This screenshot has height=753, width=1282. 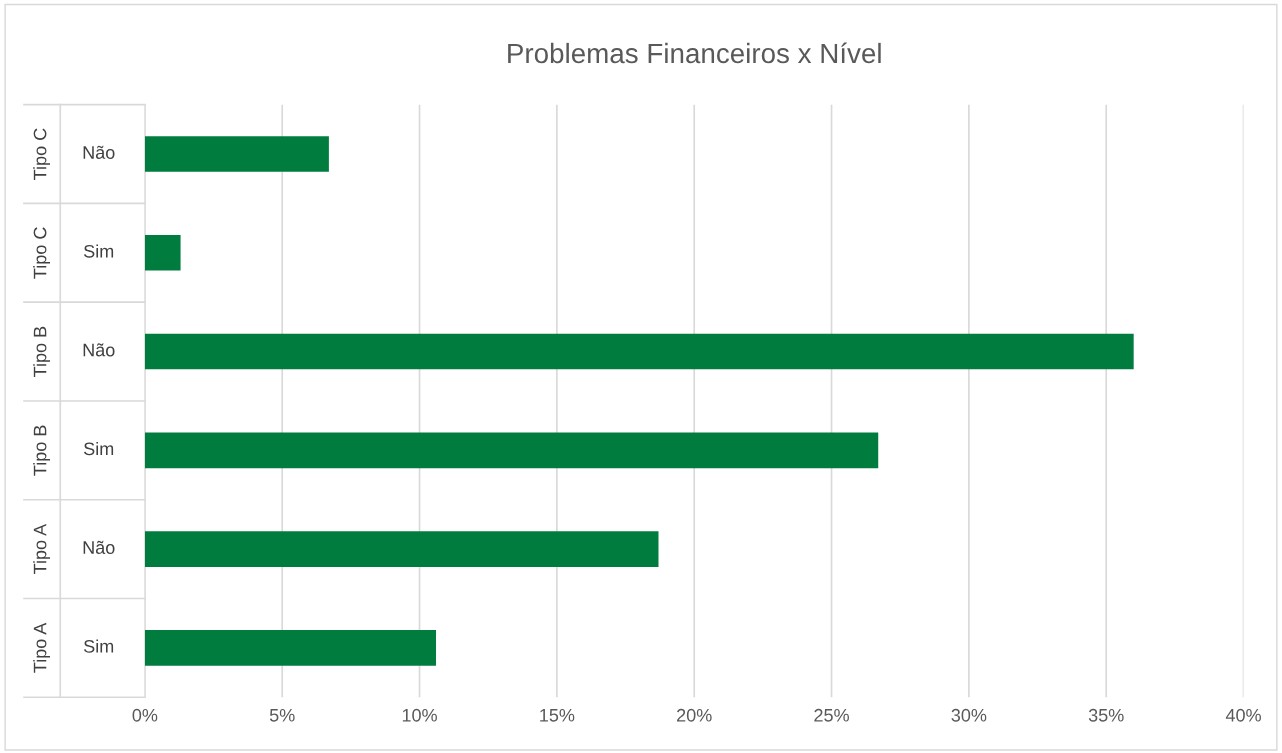 I want to click on x-tick-label: 40%, so click(x=1243, y=715).